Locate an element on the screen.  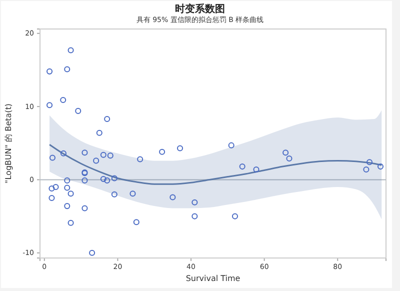
x-axis-title: Survival Time is located at coordinates (213, 278).